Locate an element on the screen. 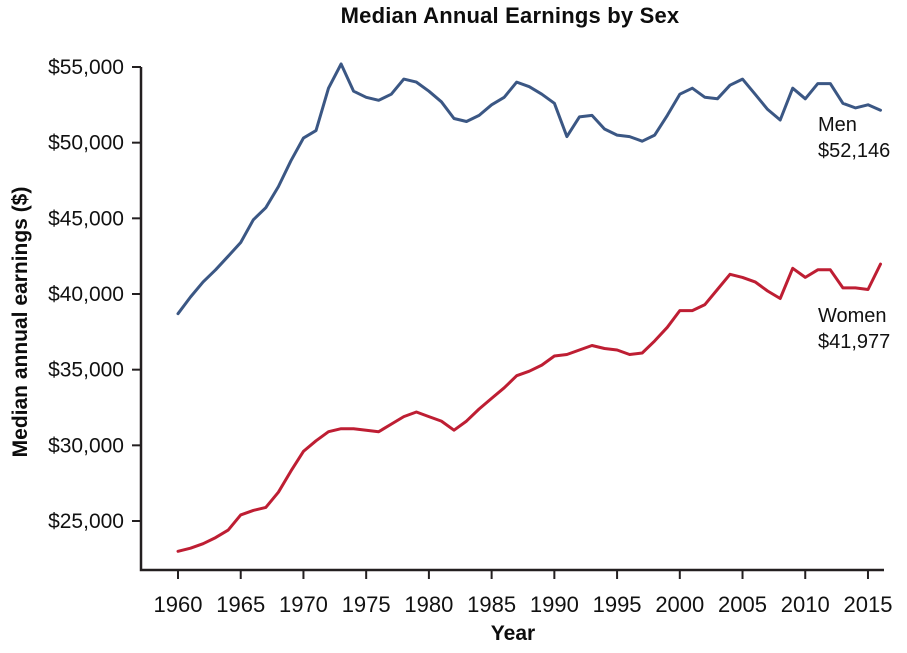  x-tick-label: 2000 is located at coordinates (679, 604).